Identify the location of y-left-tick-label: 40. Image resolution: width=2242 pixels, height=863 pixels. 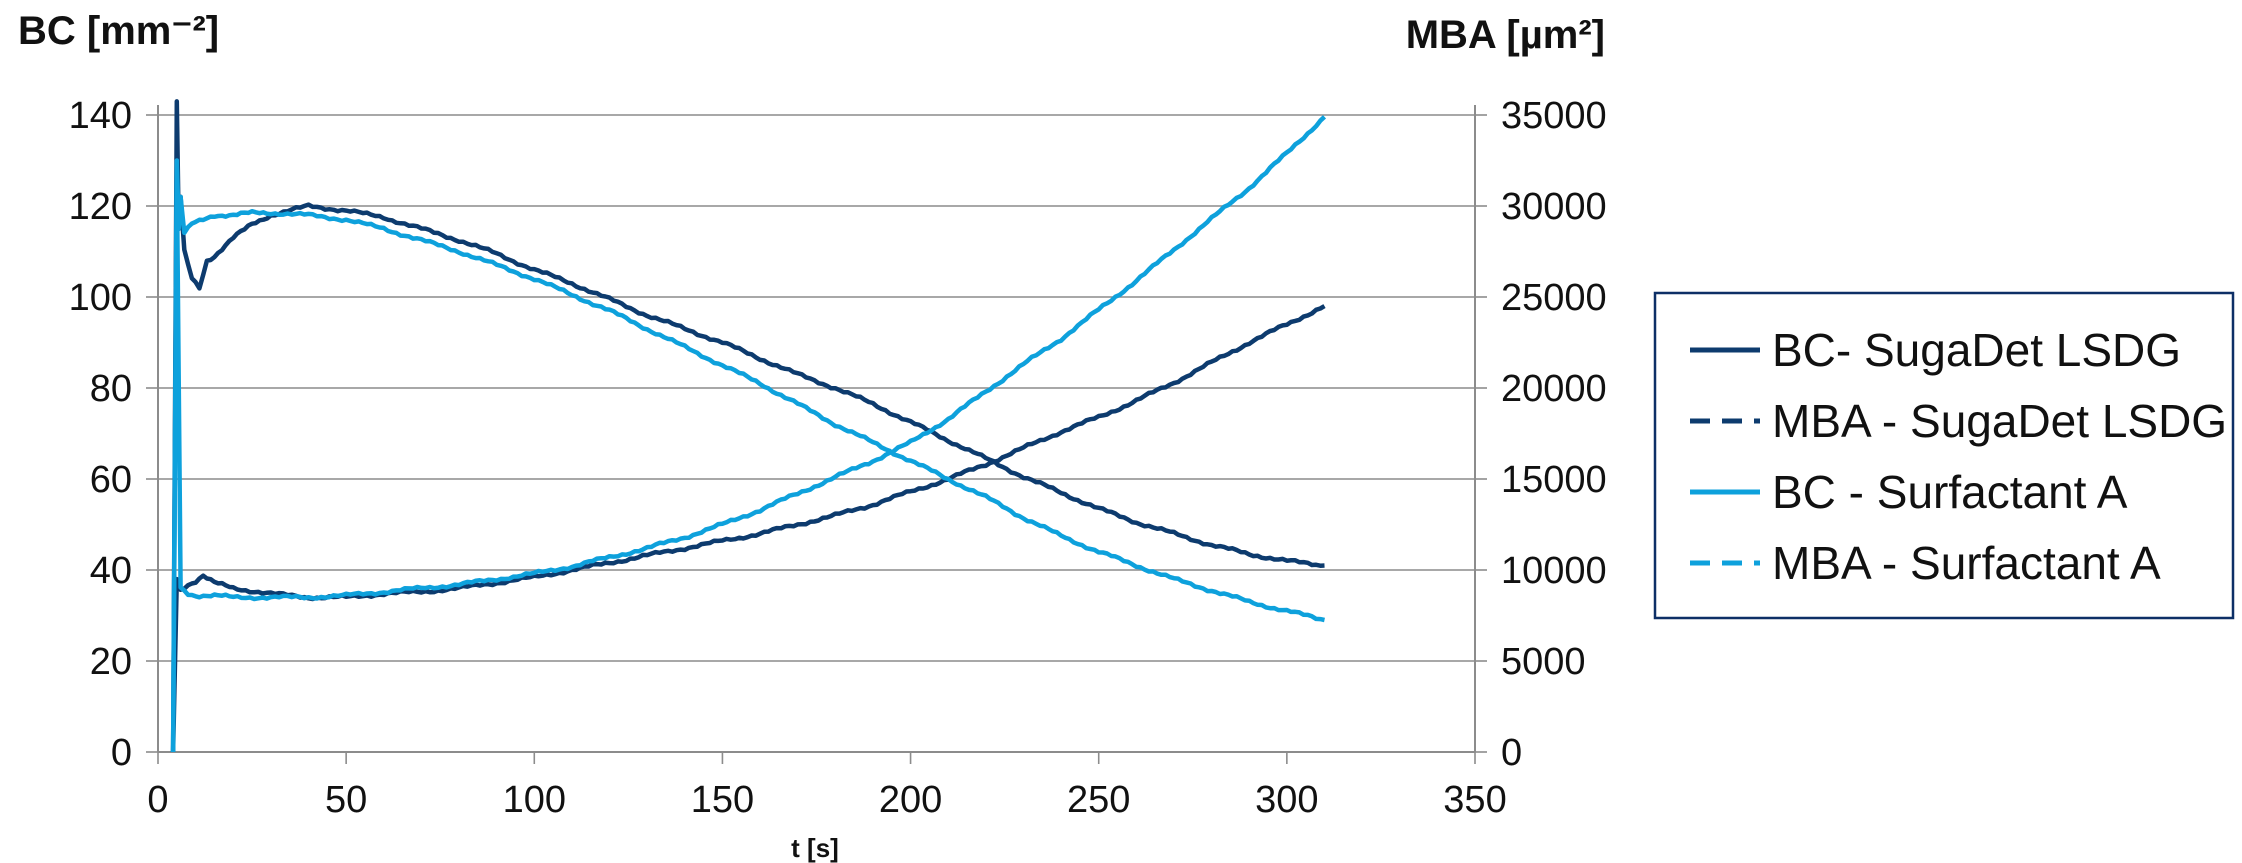
(111, 571).